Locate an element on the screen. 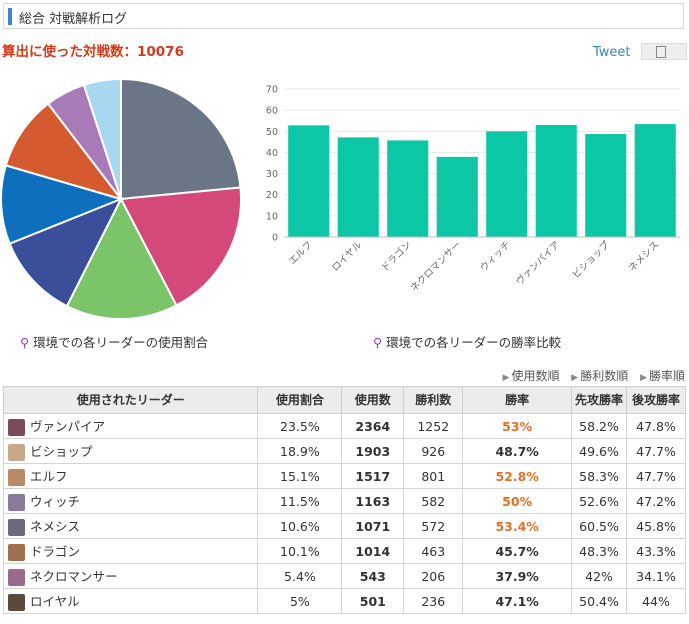 The image size is (689, 624). sort-by-wins: ▶ 勝利数順 is located at coordinates (599, 376).